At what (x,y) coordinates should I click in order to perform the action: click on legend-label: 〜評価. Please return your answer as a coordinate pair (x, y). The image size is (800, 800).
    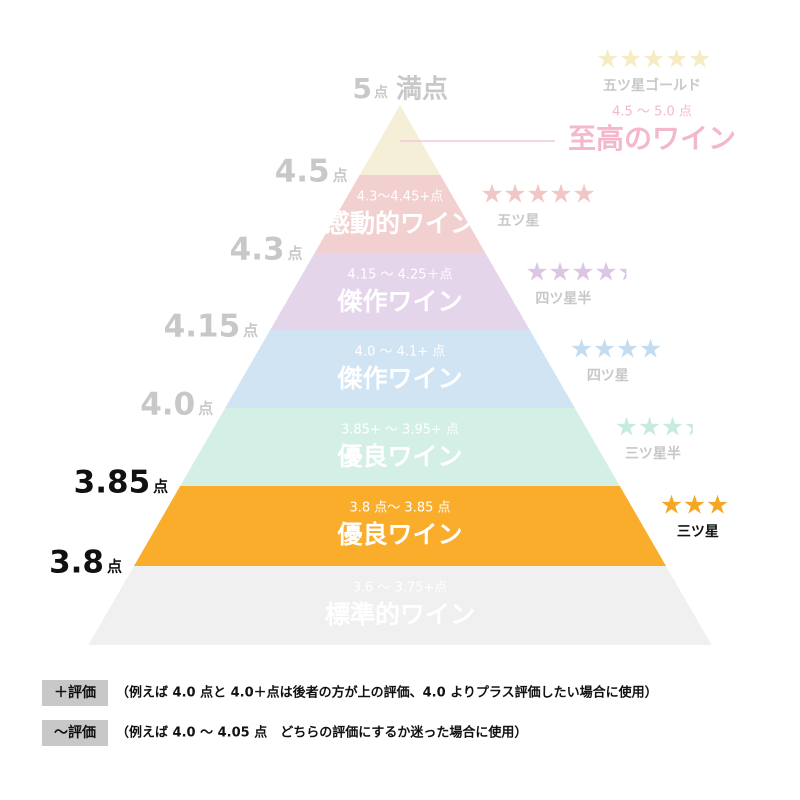
    Looking at the image, I should click on (75, 732).